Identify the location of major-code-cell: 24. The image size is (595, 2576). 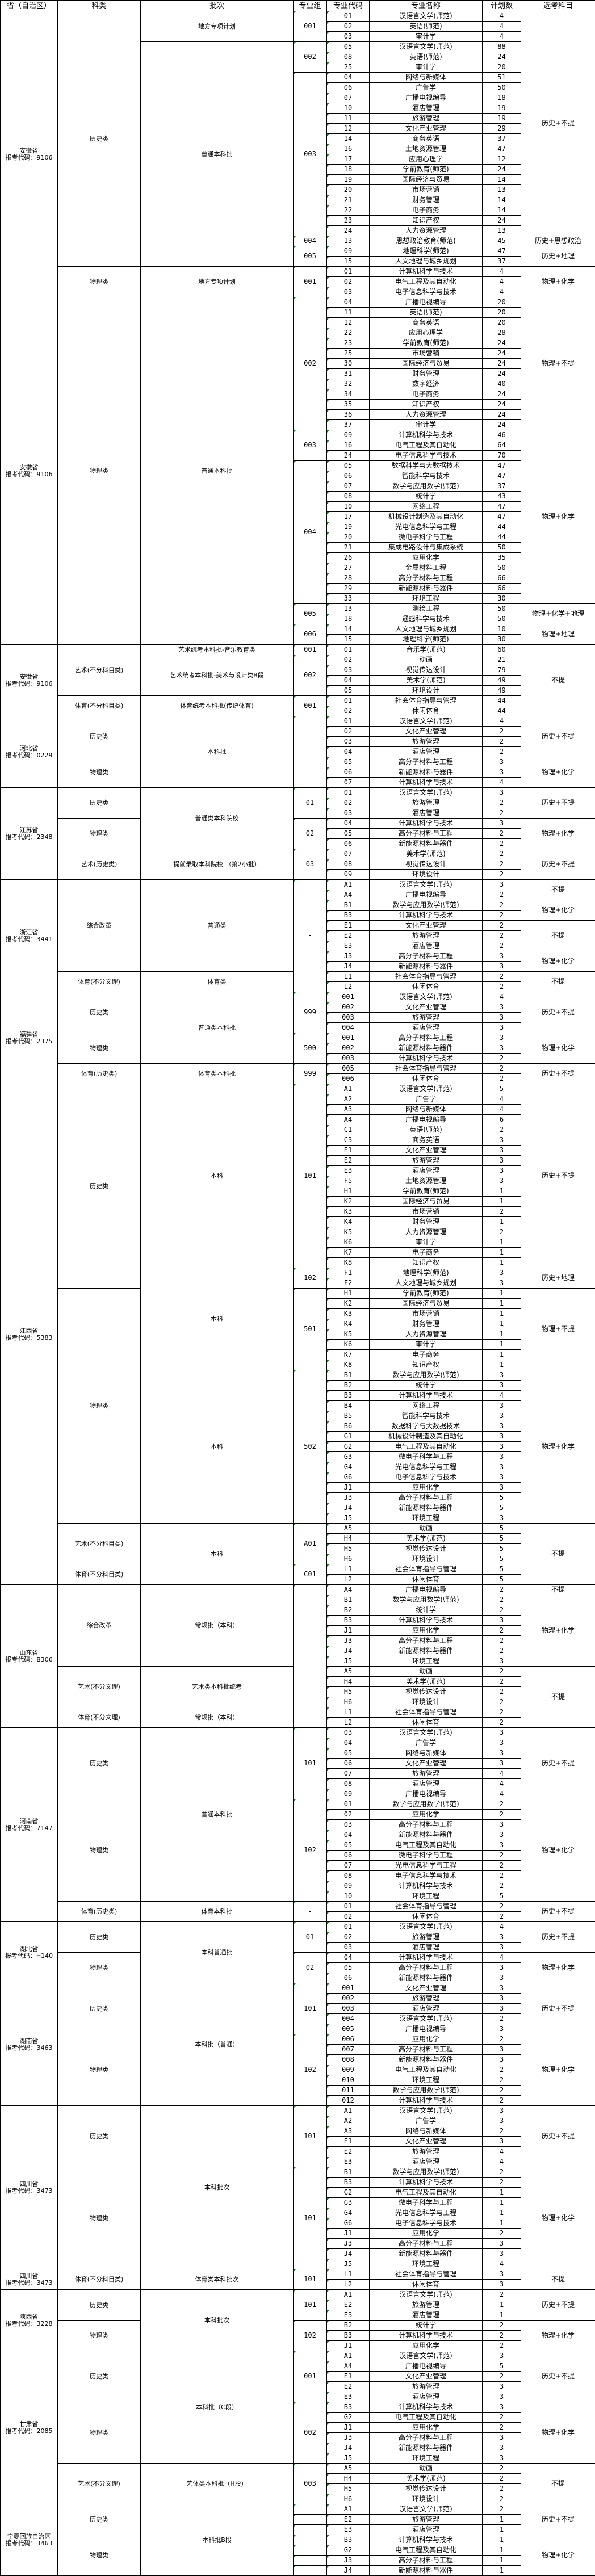
(348, 456).